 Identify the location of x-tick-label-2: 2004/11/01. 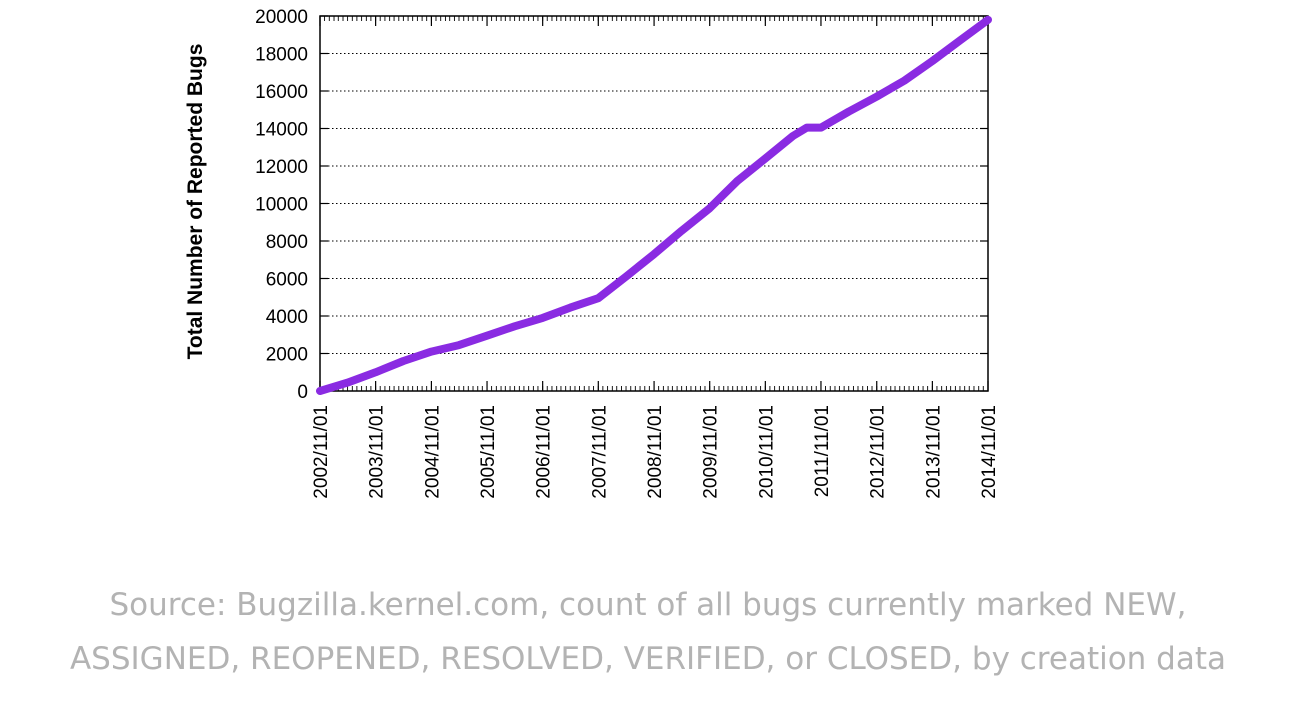
(432, 452).